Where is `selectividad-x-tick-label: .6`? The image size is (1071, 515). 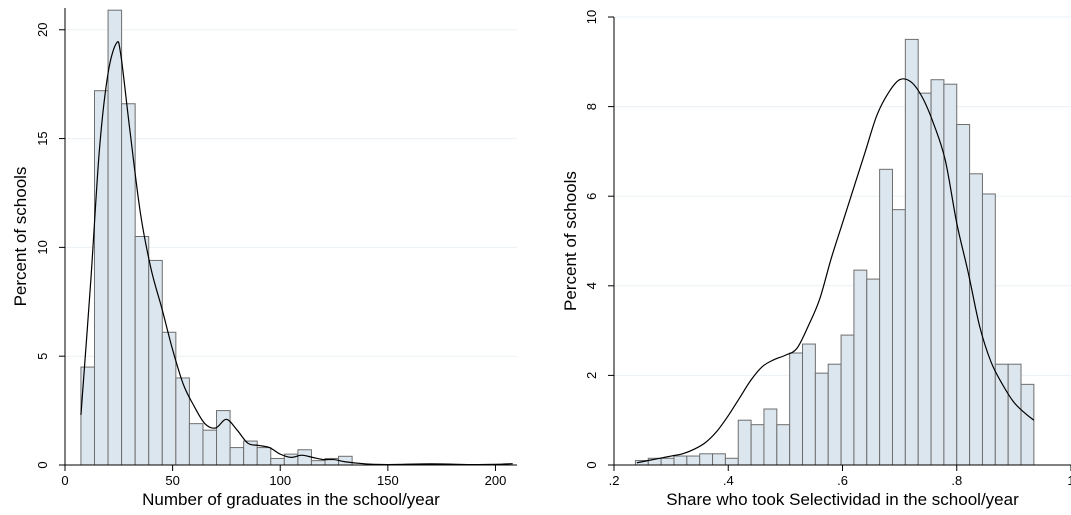 selectividad-x-tick-label: .6 is located at coordinates (842, 480).